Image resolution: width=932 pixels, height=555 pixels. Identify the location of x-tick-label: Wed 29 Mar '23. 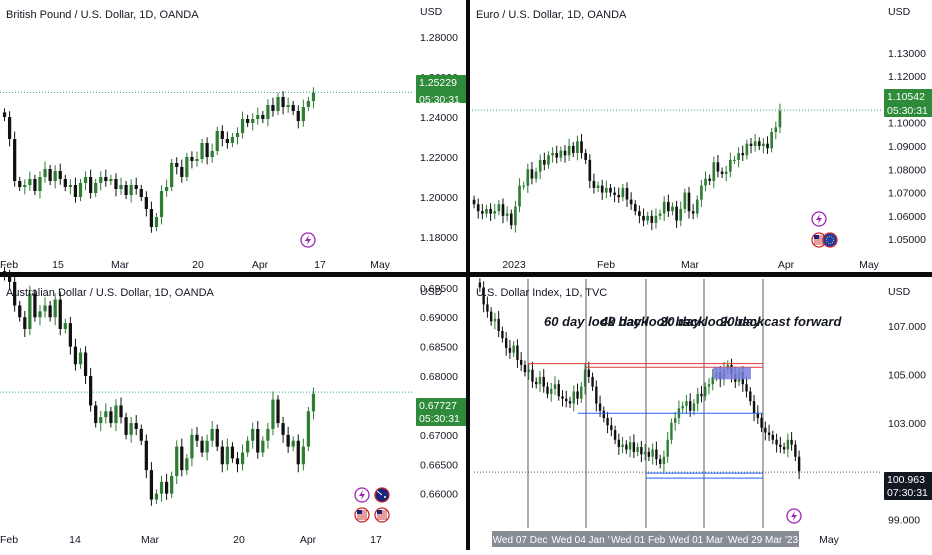
(763, 540).